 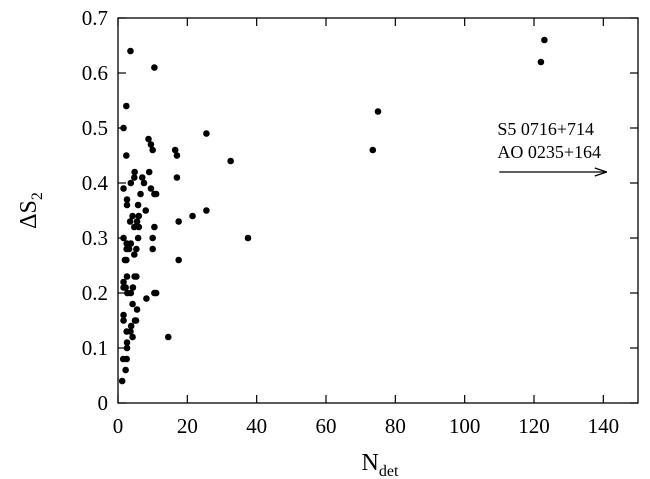 I want to click on y-axis-label-sub: 2, so click(x=37, y=196).